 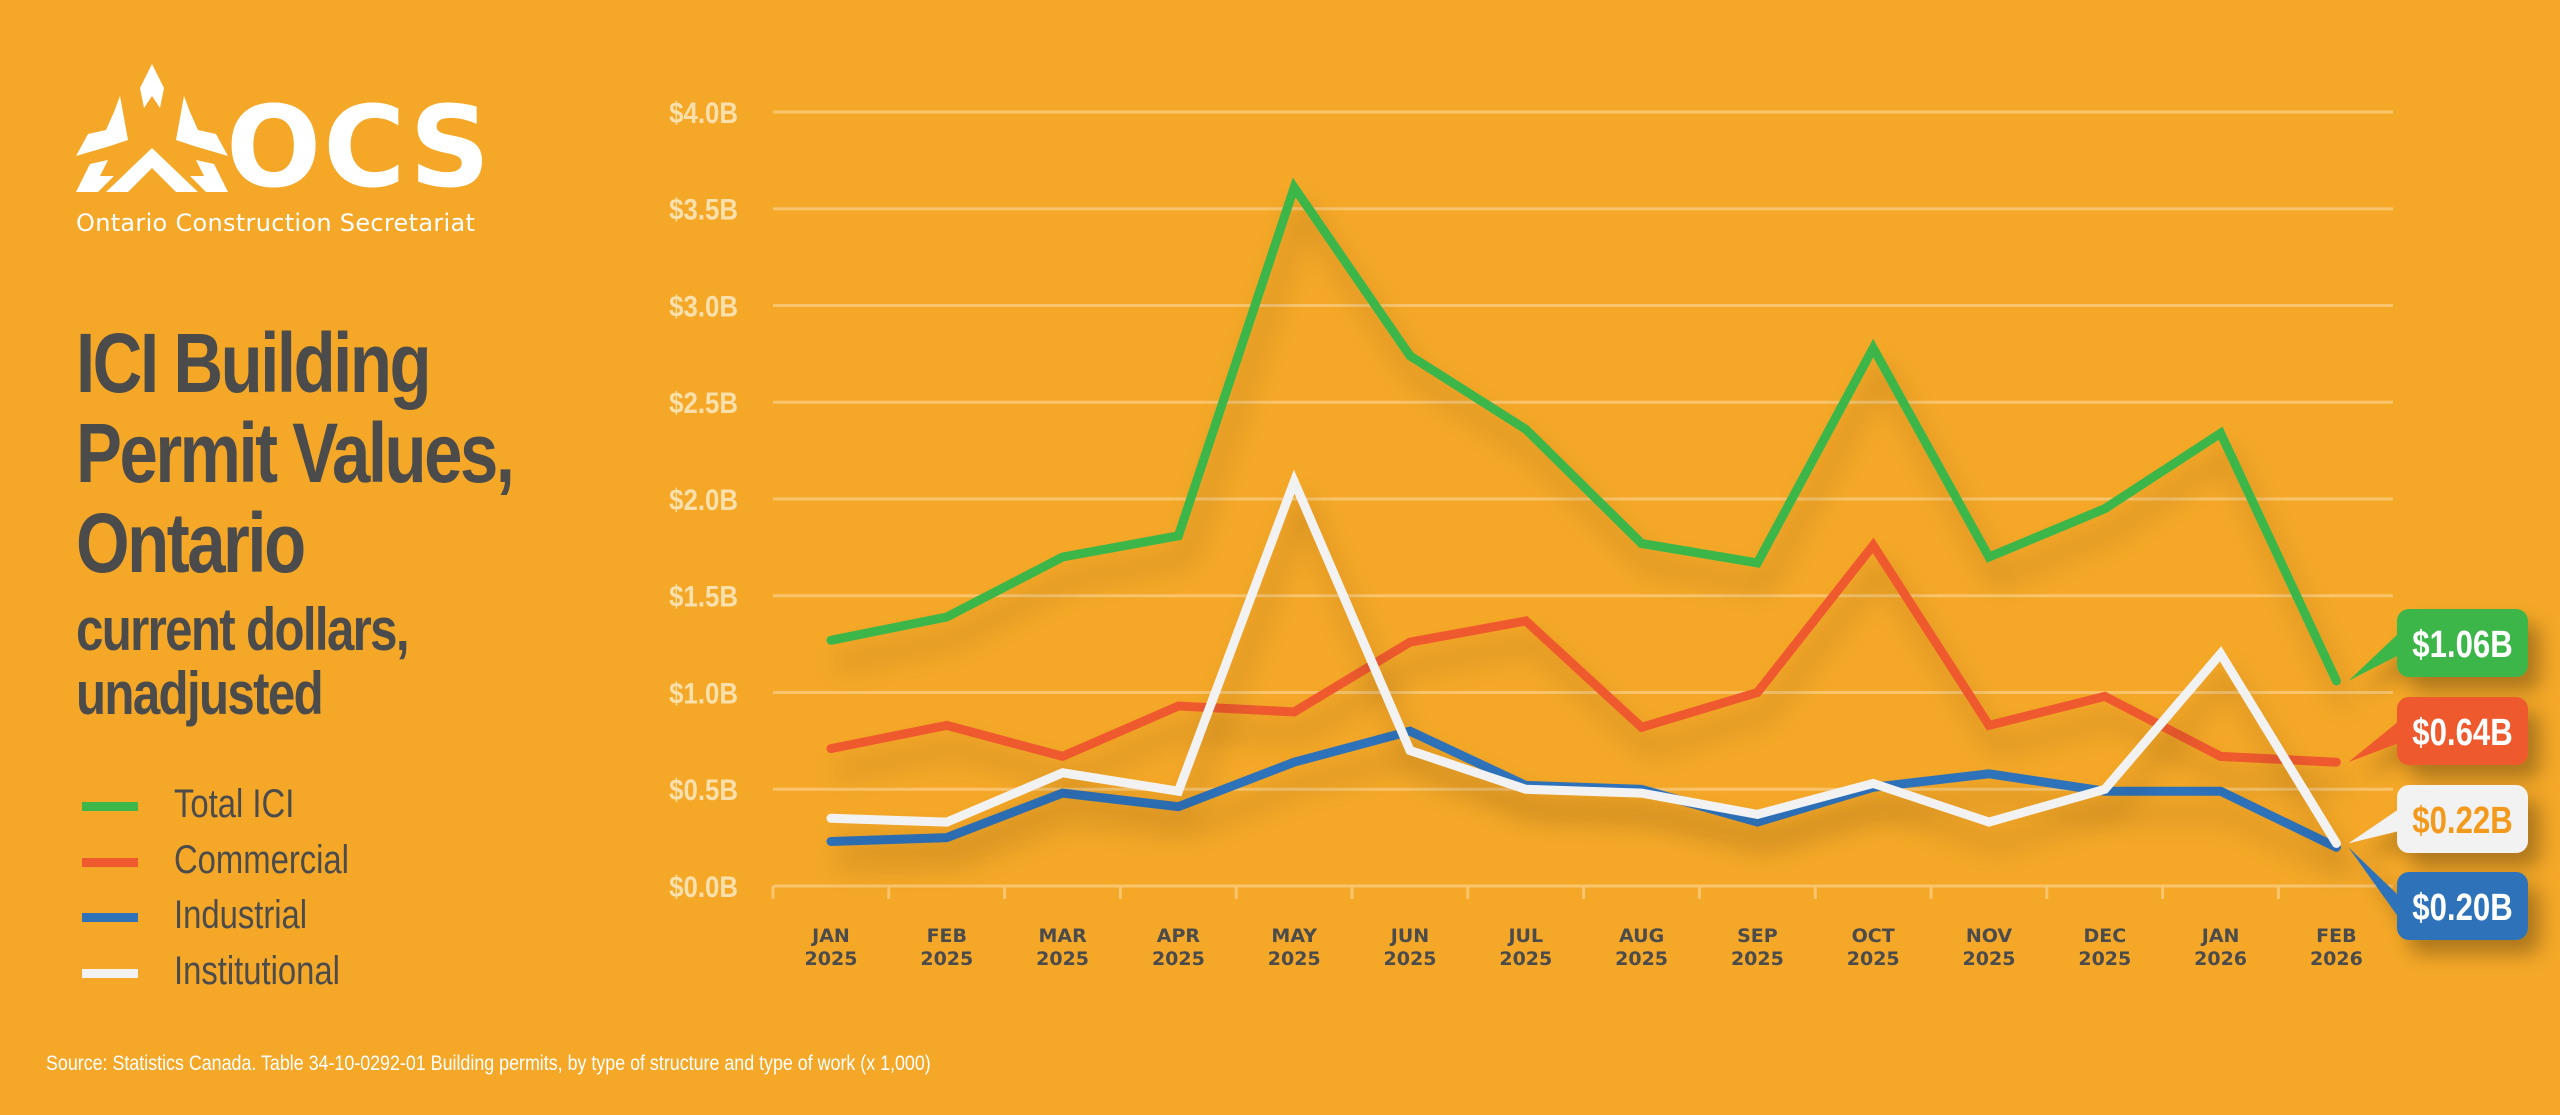 I want to click on end-value-callouts: $1.06B $0.64B $0.22B $0.20B, so click(x=2438, y=774).